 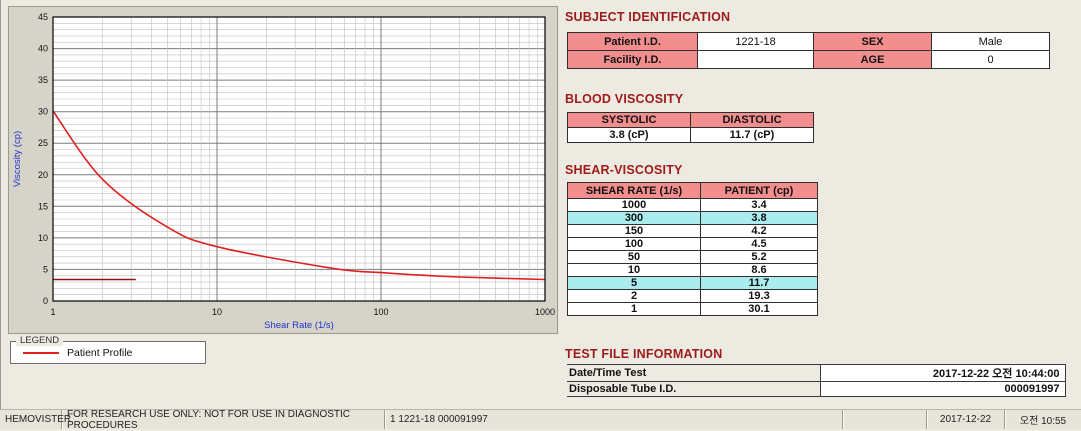 What do you see at coordinates (43, 143) in the screenshot?
I see `svg-text: 25` at bounding box center [43, 143].